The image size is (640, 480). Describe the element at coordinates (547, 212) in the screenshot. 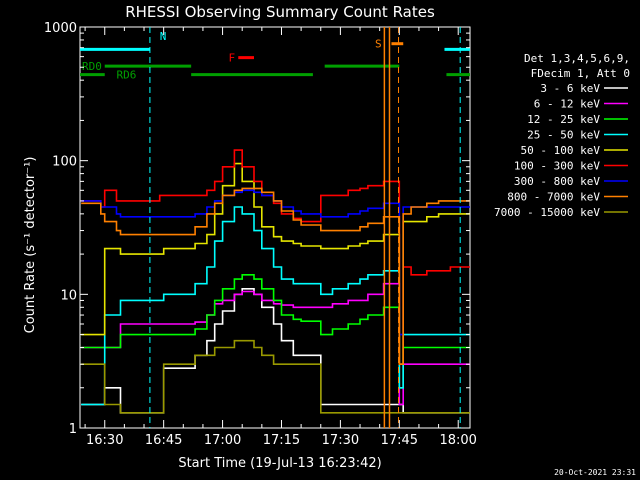

I see `legend-label-8: 7000 - 15000 keV` at that location.